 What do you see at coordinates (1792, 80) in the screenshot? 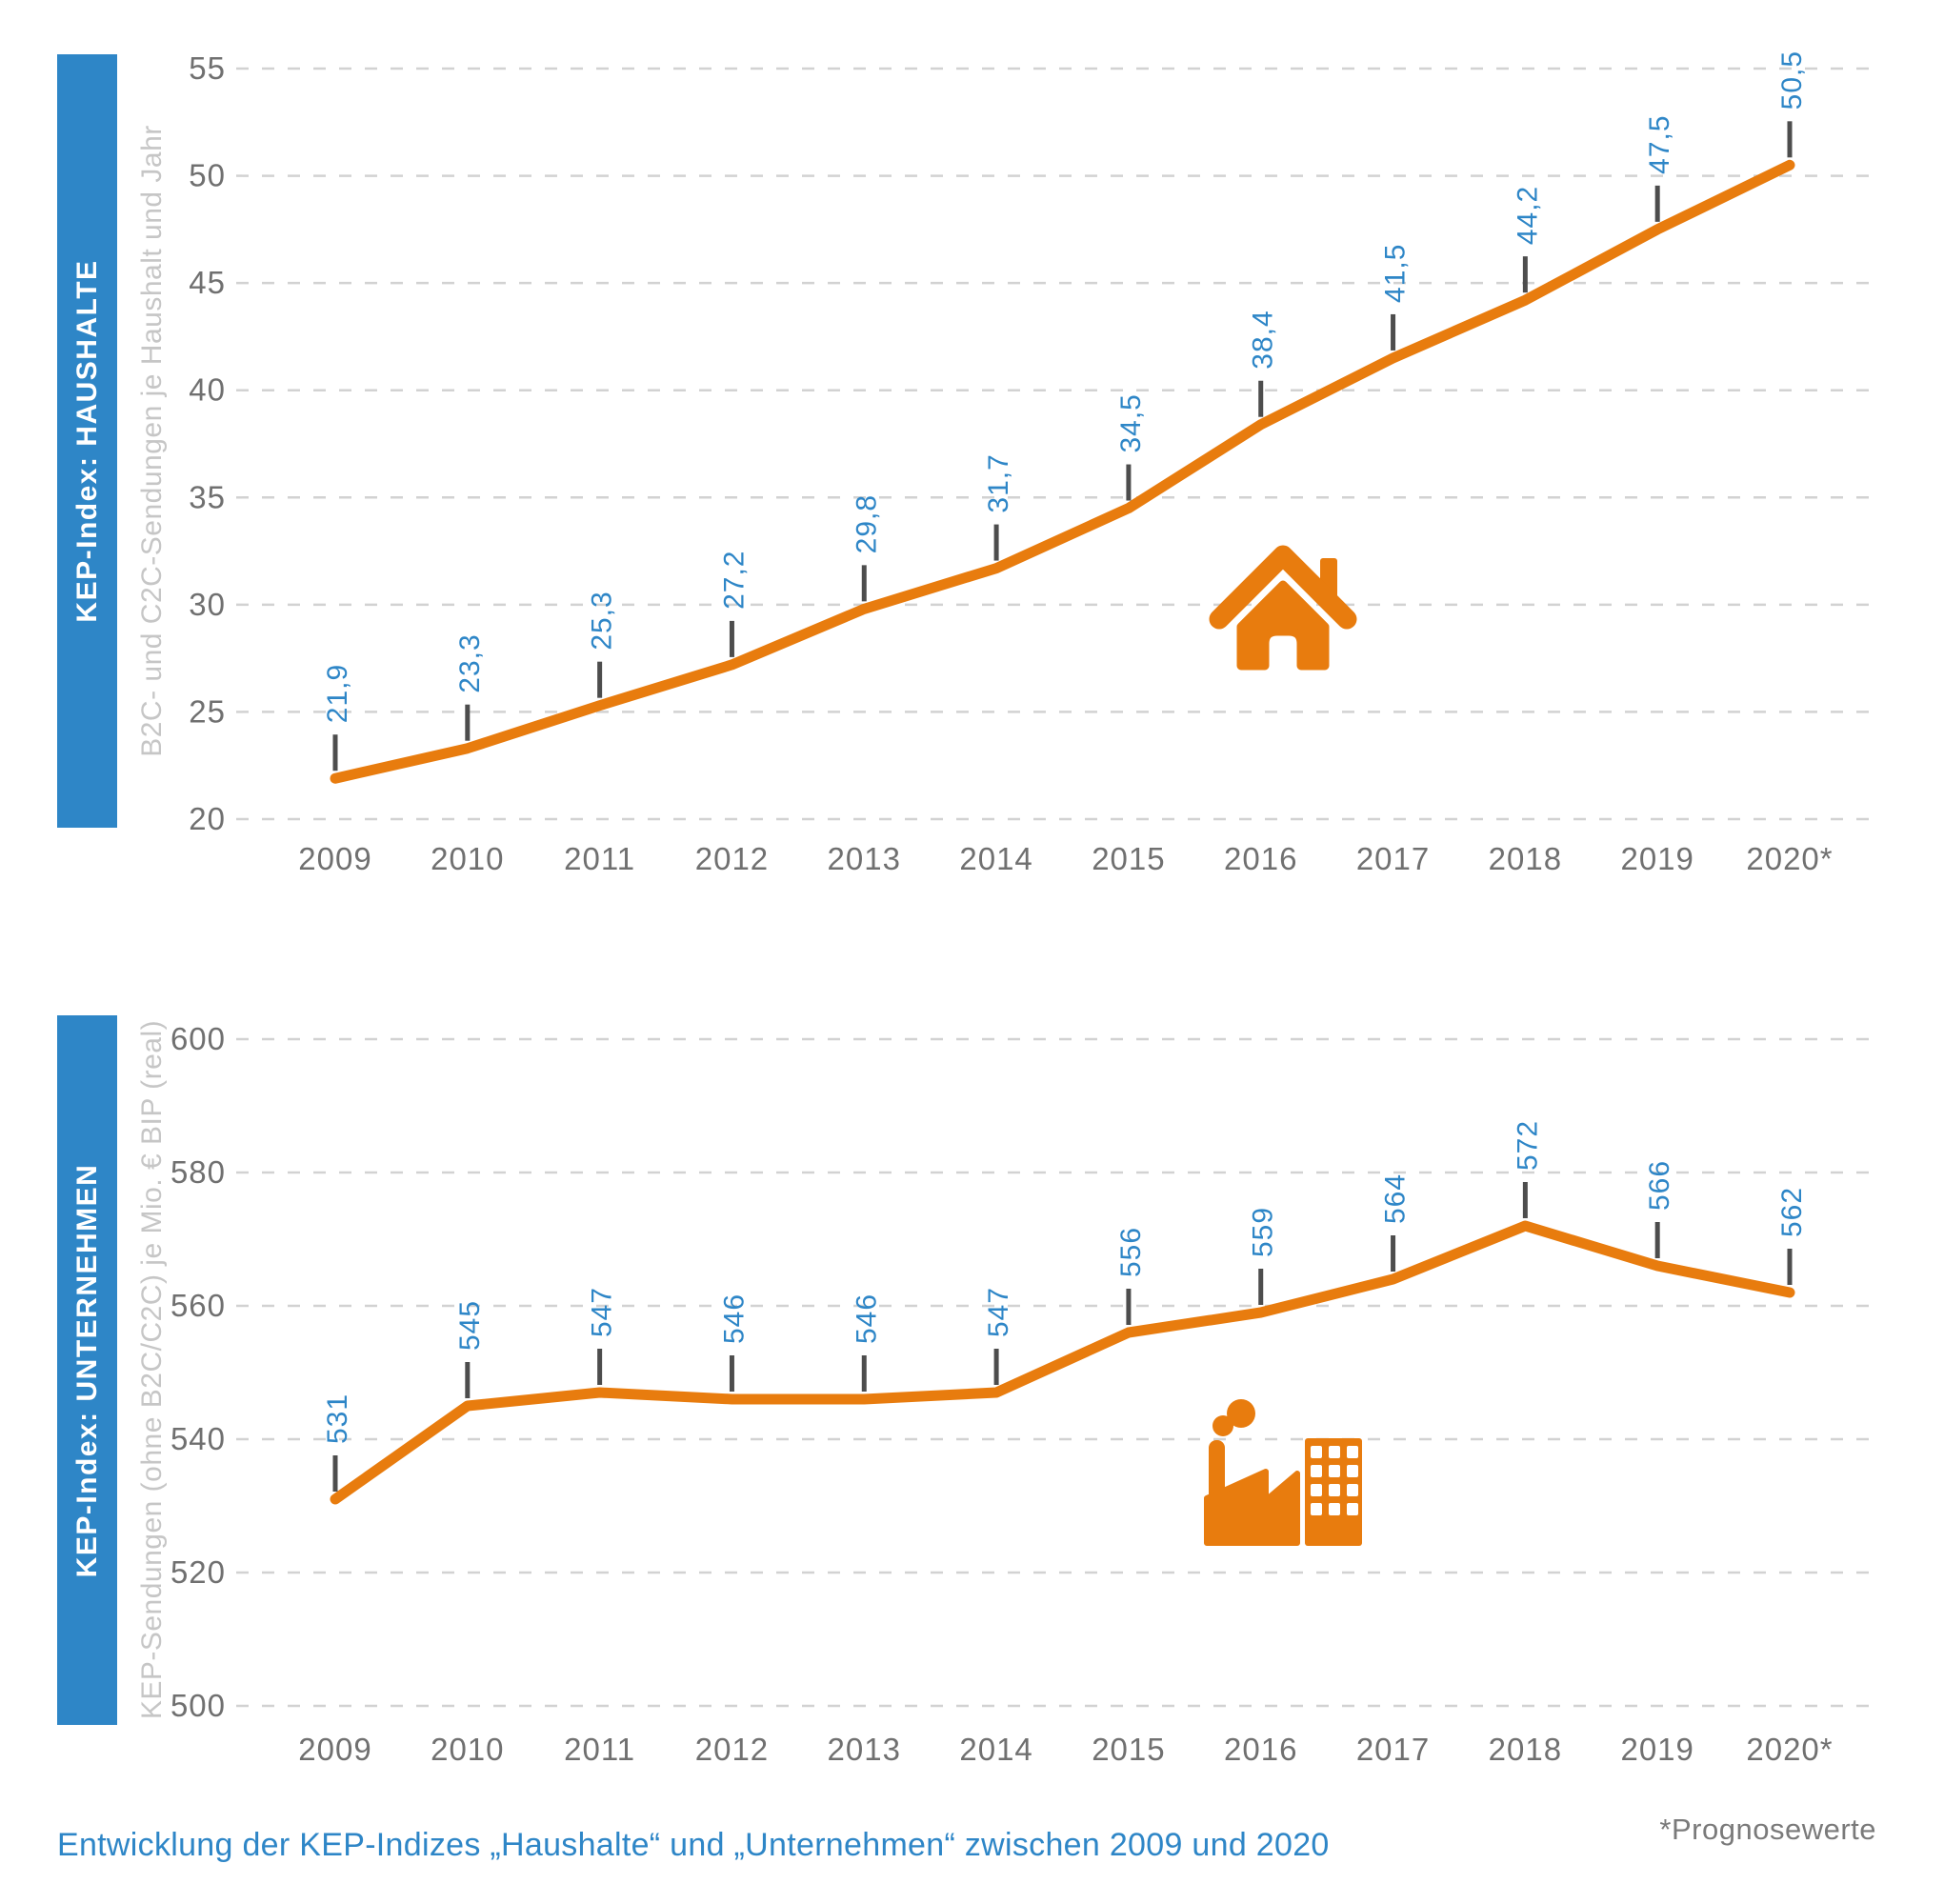
I see `value-label: 50,5` at bounding box center [1792, 80].